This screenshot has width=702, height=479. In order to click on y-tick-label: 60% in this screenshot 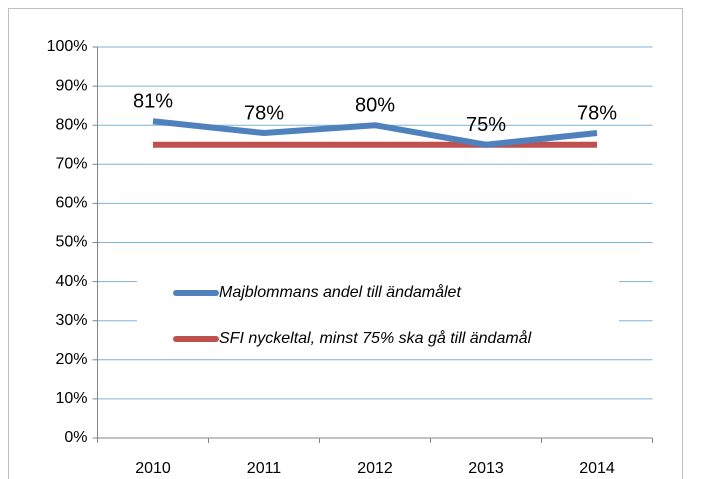, I will do `click(71, 203)`.